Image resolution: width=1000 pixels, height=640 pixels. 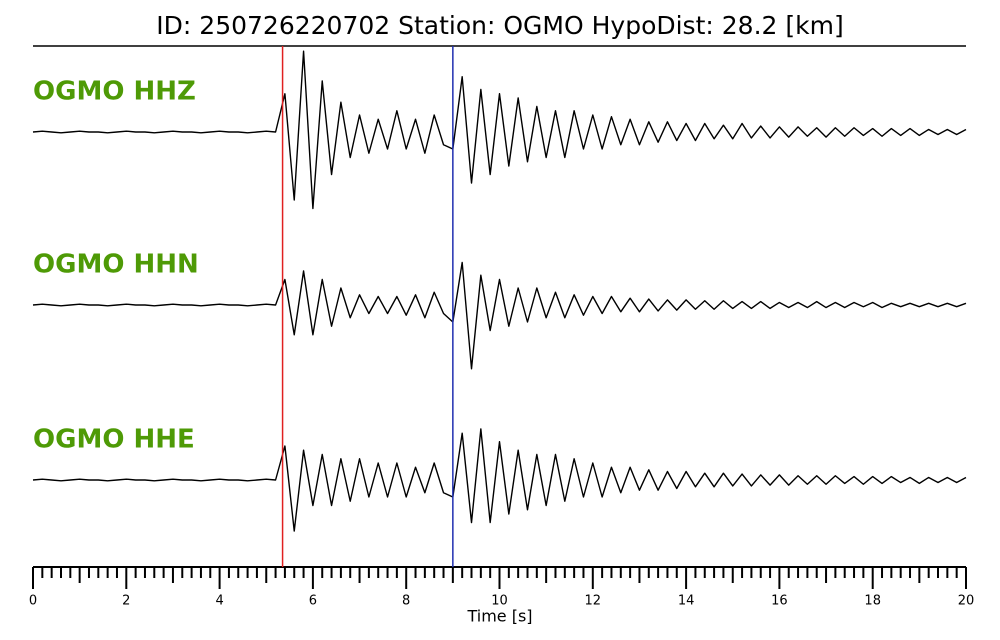 I want to click on trace-label: OGMO HHZ, so click(x=114, y=92).